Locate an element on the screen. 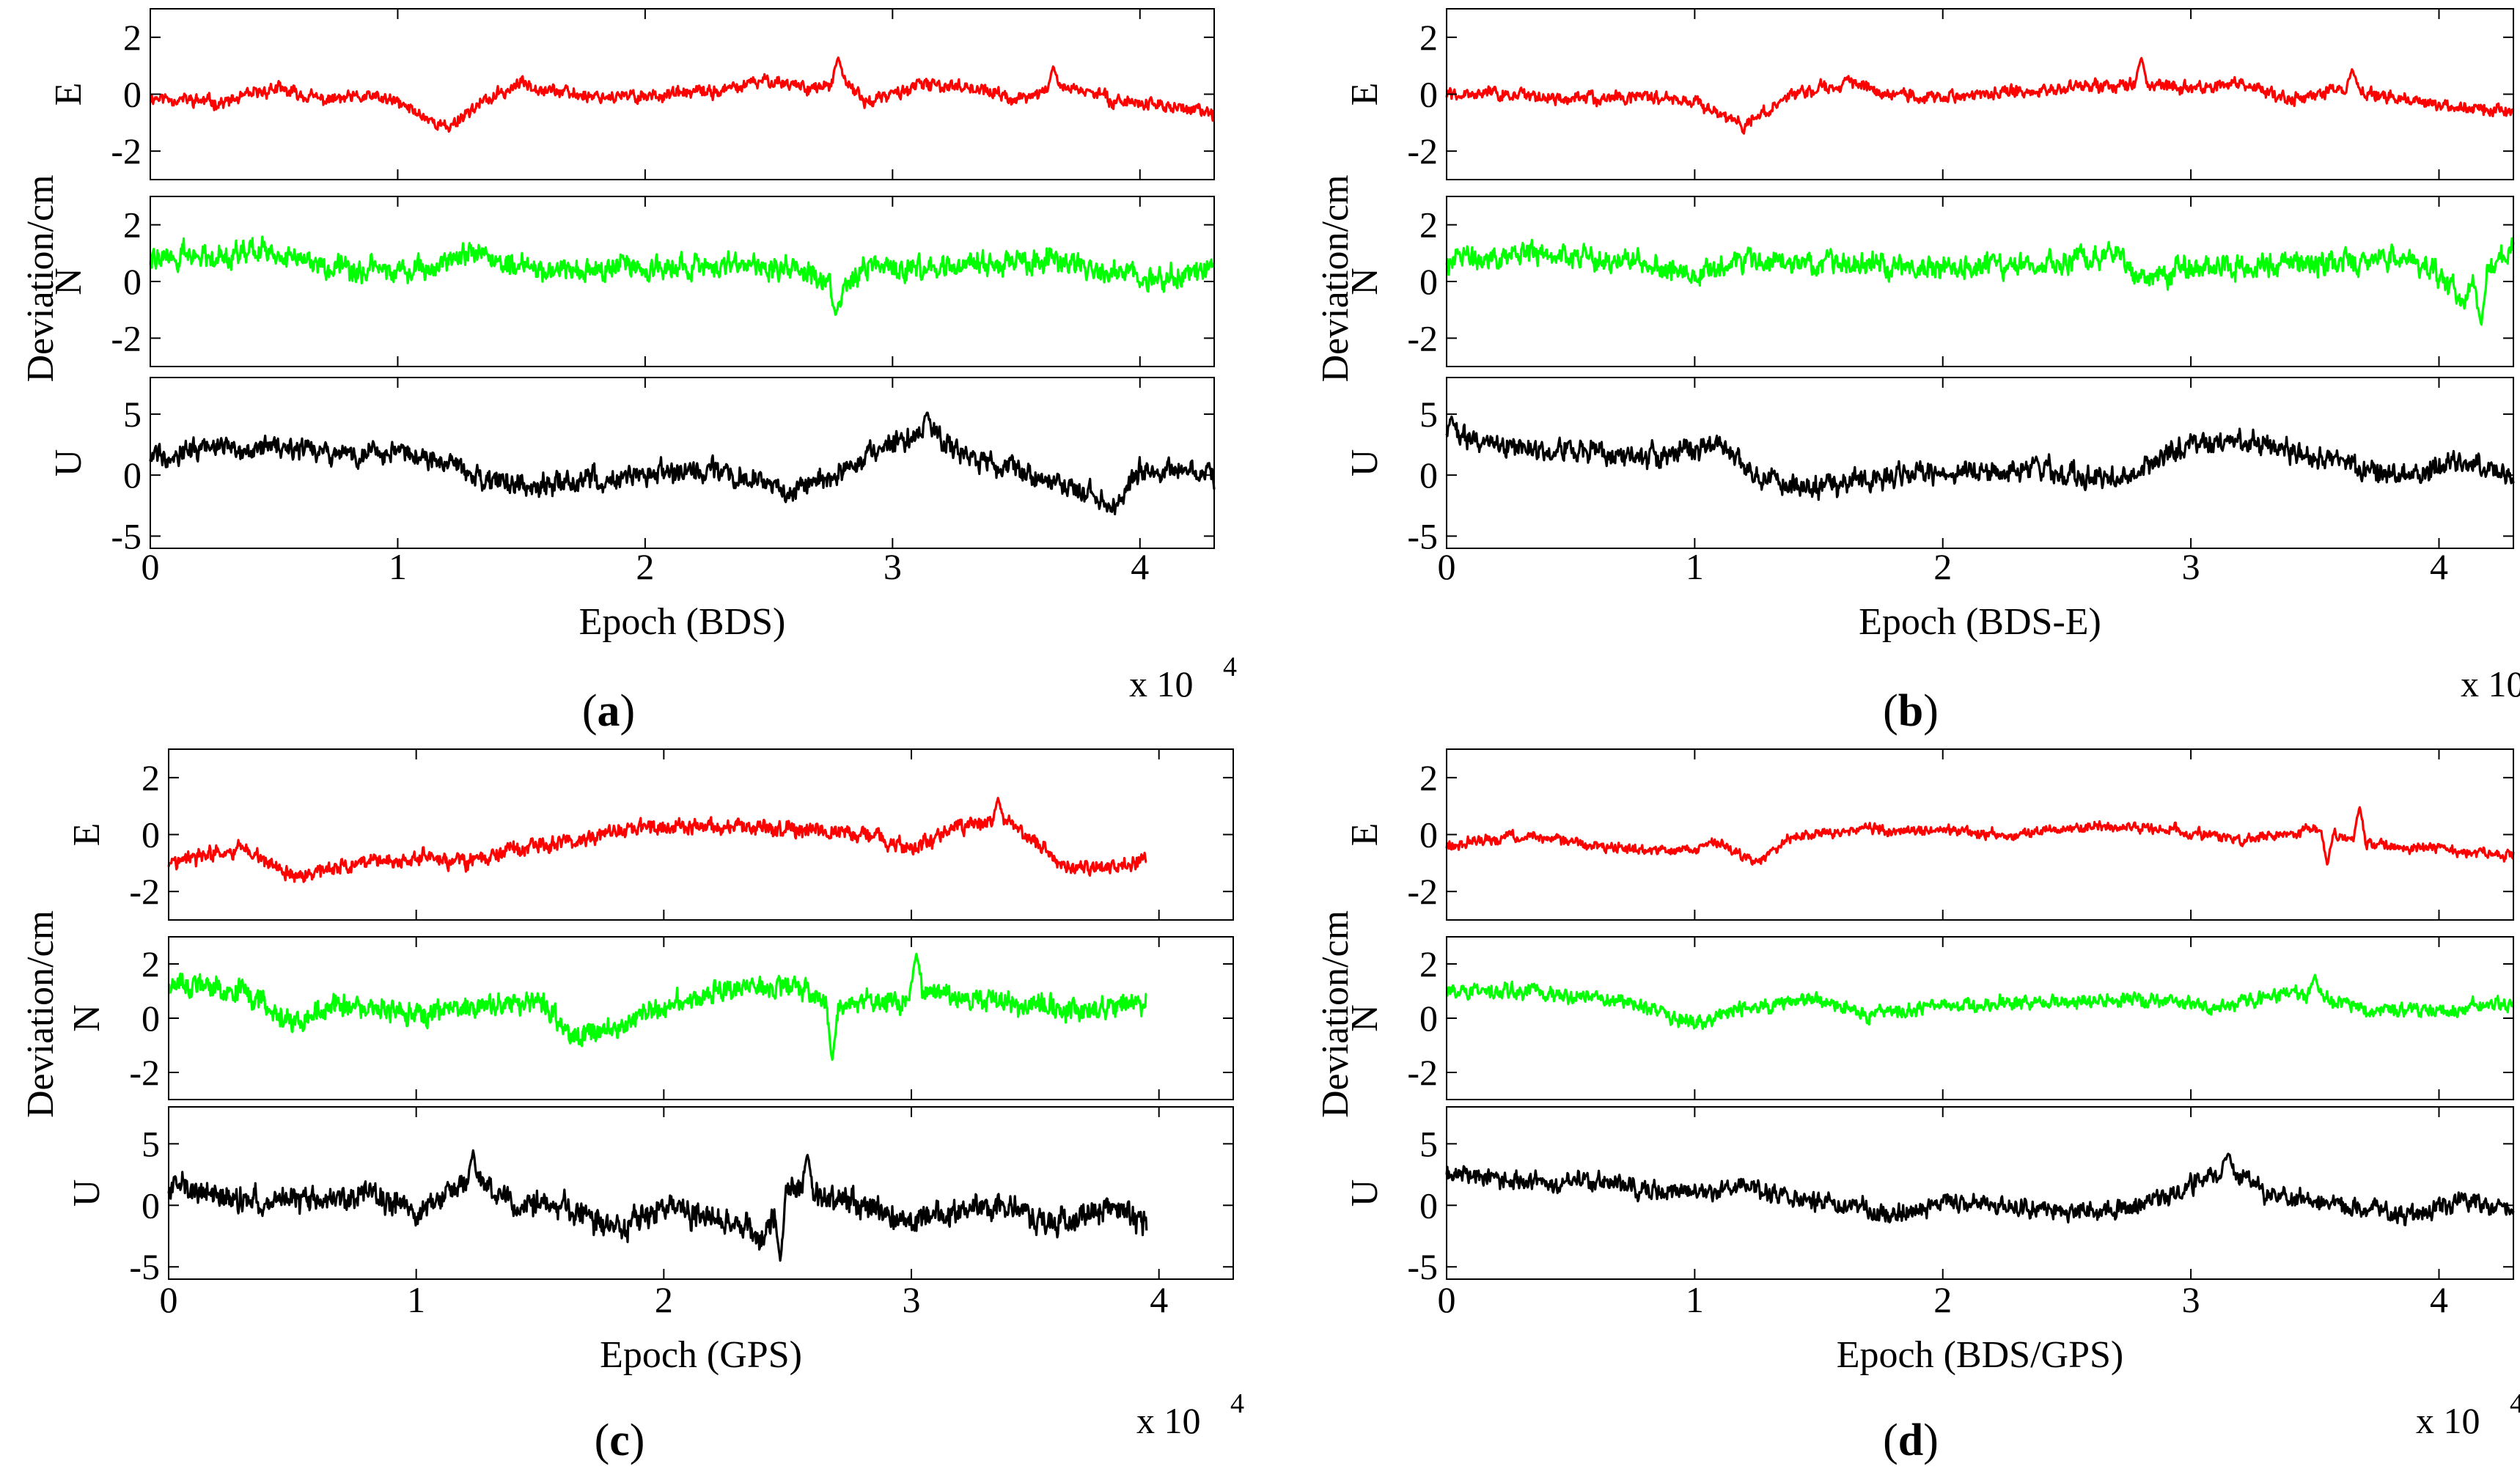 The width and height of the screenshot is (2520, 1480). x-axis-label: Epoch (BDS) is located at coordinates (682, 622).